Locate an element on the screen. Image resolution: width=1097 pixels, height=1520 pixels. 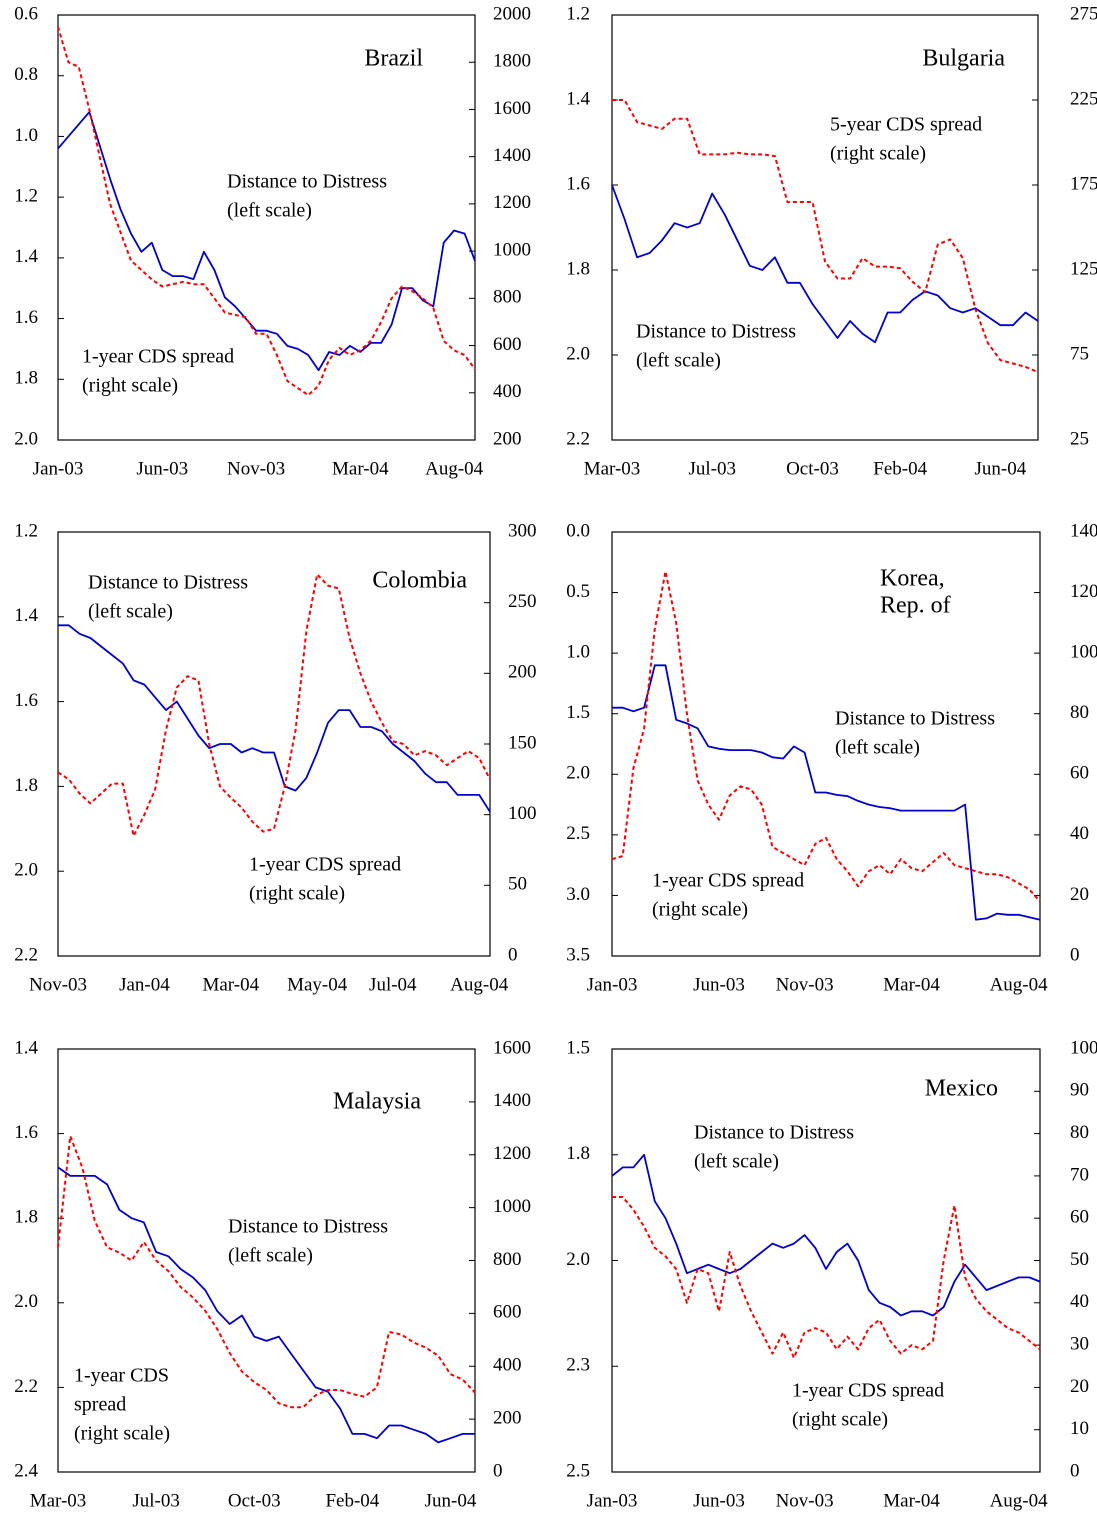
y2-tick-label: 30 is located at coordinates (1079, 1343).